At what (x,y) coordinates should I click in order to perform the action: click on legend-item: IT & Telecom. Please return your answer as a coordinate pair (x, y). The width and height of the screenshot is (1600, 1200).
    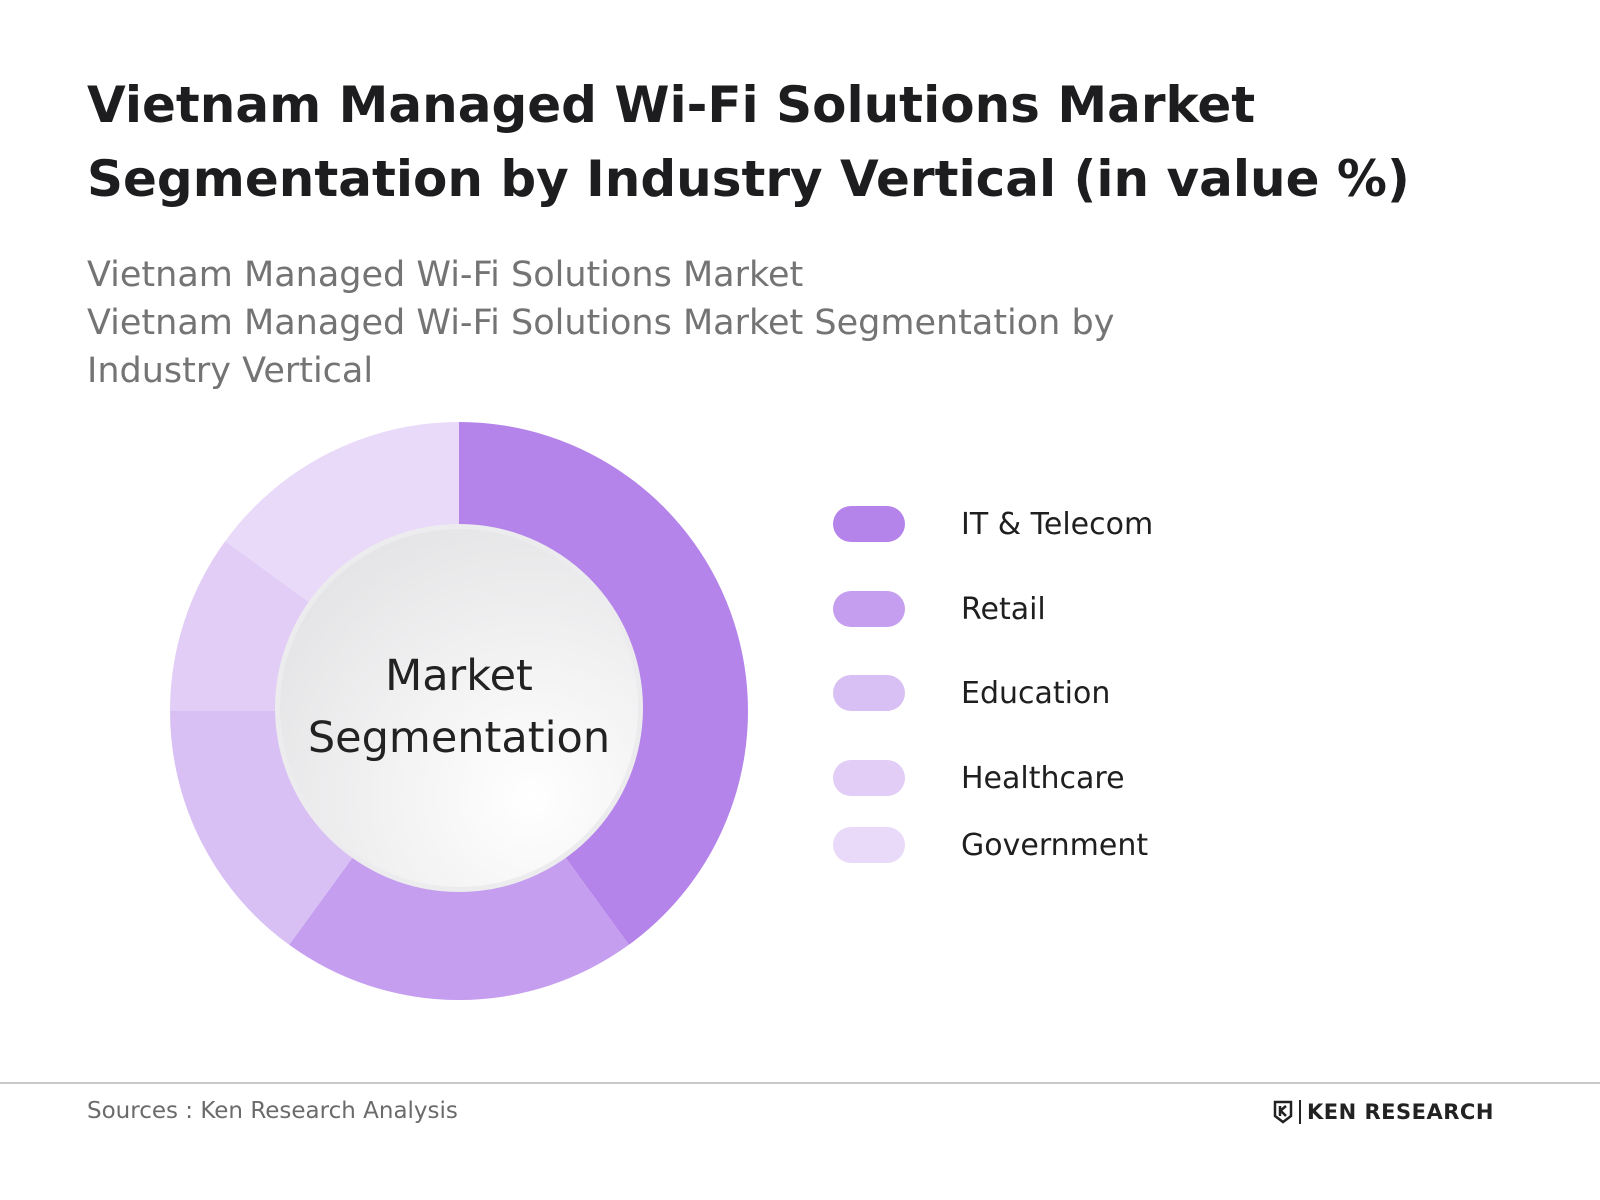
    Looking at the image, I should click on (993, 524).